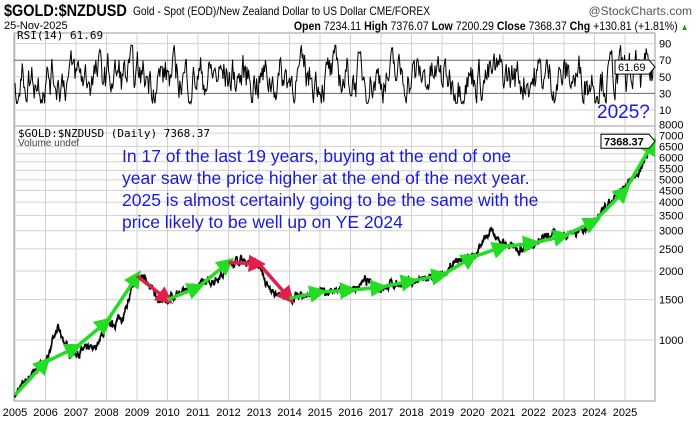  I want to click on low-label: Low, so click(442, 26).